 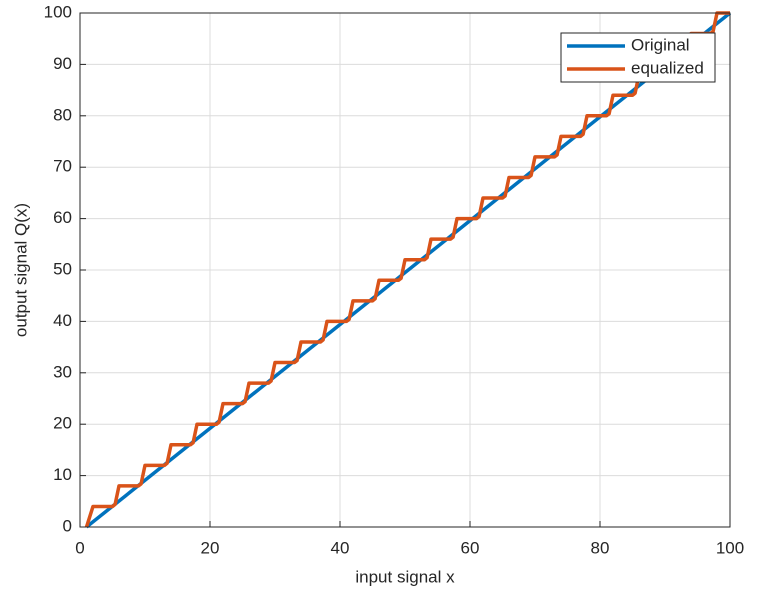 I want to click on x-tick-label: 100, so click(x=730, y=547).